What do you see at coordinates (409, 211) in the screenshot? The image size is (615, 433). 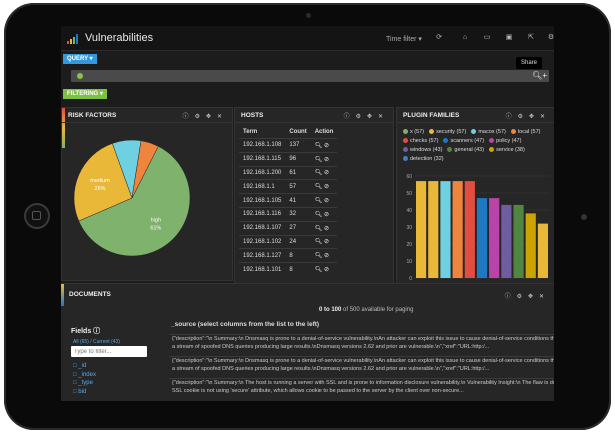 I see `y-tick-label: 40` at bounding box center [409, 211].